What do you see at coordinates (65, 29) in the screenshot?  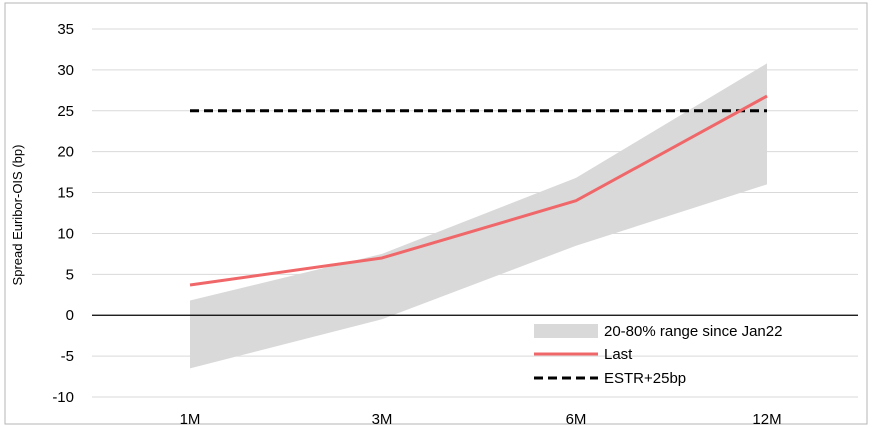 I see `y-tick-label: 35` at bounding box center [65, 29].